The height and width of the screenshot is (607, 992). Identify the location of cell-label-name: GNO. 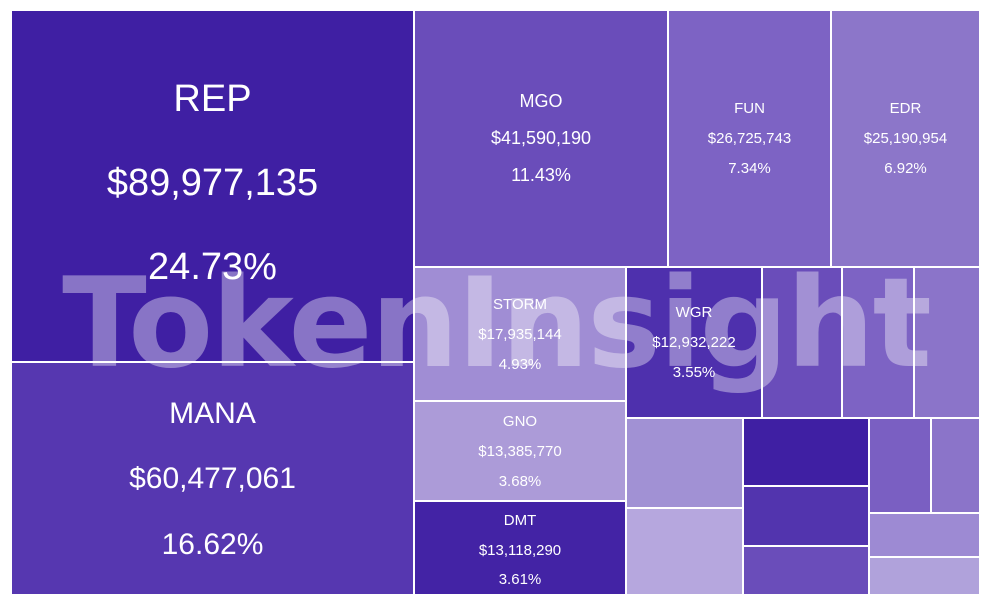
(520, 421).